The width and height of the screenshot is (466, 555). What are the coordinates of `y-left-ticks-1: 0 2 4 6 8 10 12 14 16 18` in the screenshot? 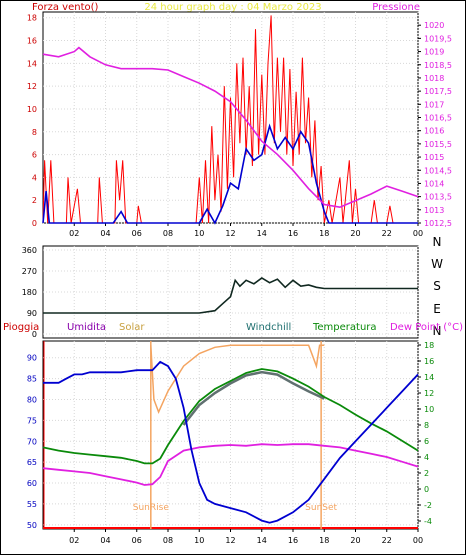 It's located at (32, 121).